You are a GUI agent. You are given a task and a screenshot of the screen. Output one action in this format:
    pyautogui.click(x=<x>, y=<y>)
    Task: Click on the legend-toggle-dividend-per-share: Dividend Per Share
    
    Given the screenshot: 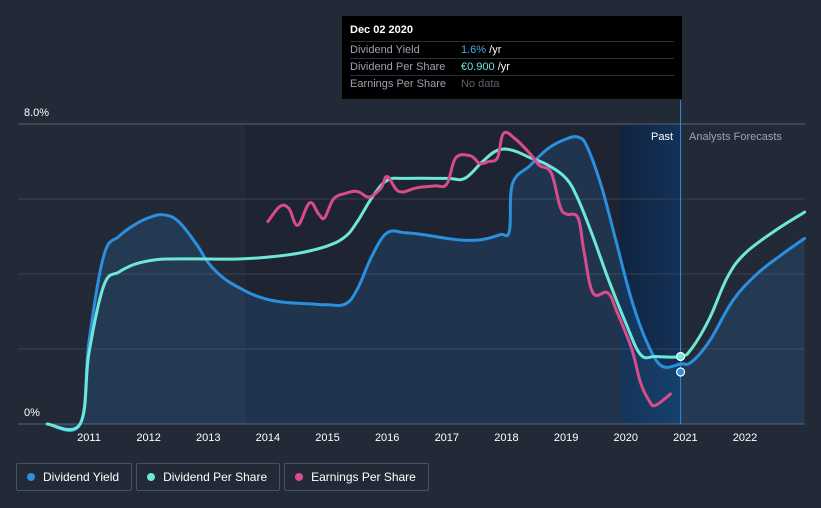 What is the action you would take?
    pyautogui.click(x=208, y=477)
    